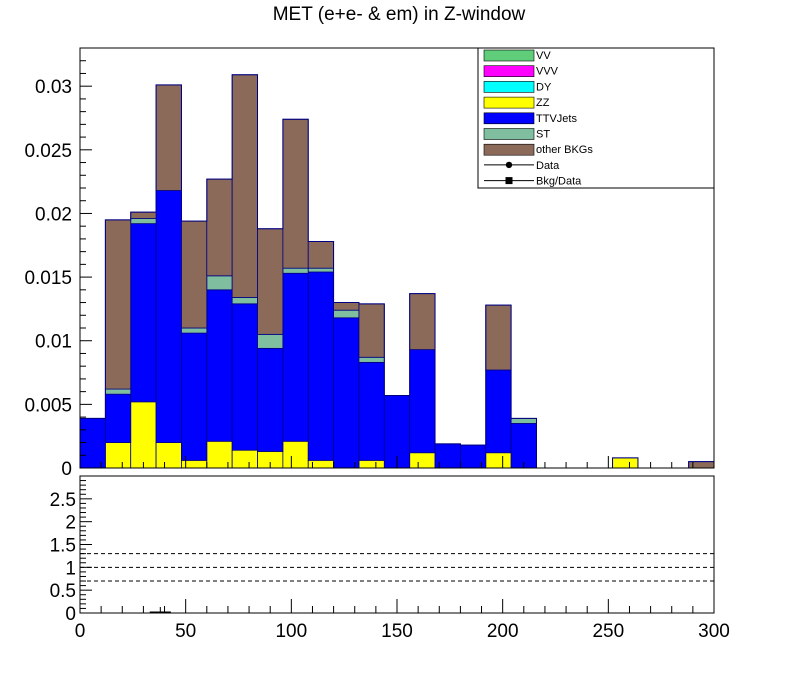 The width and height of the screenshot is (798, 676). I want to click on ratio-y-tick-label: 2.5, so click(63, 500).